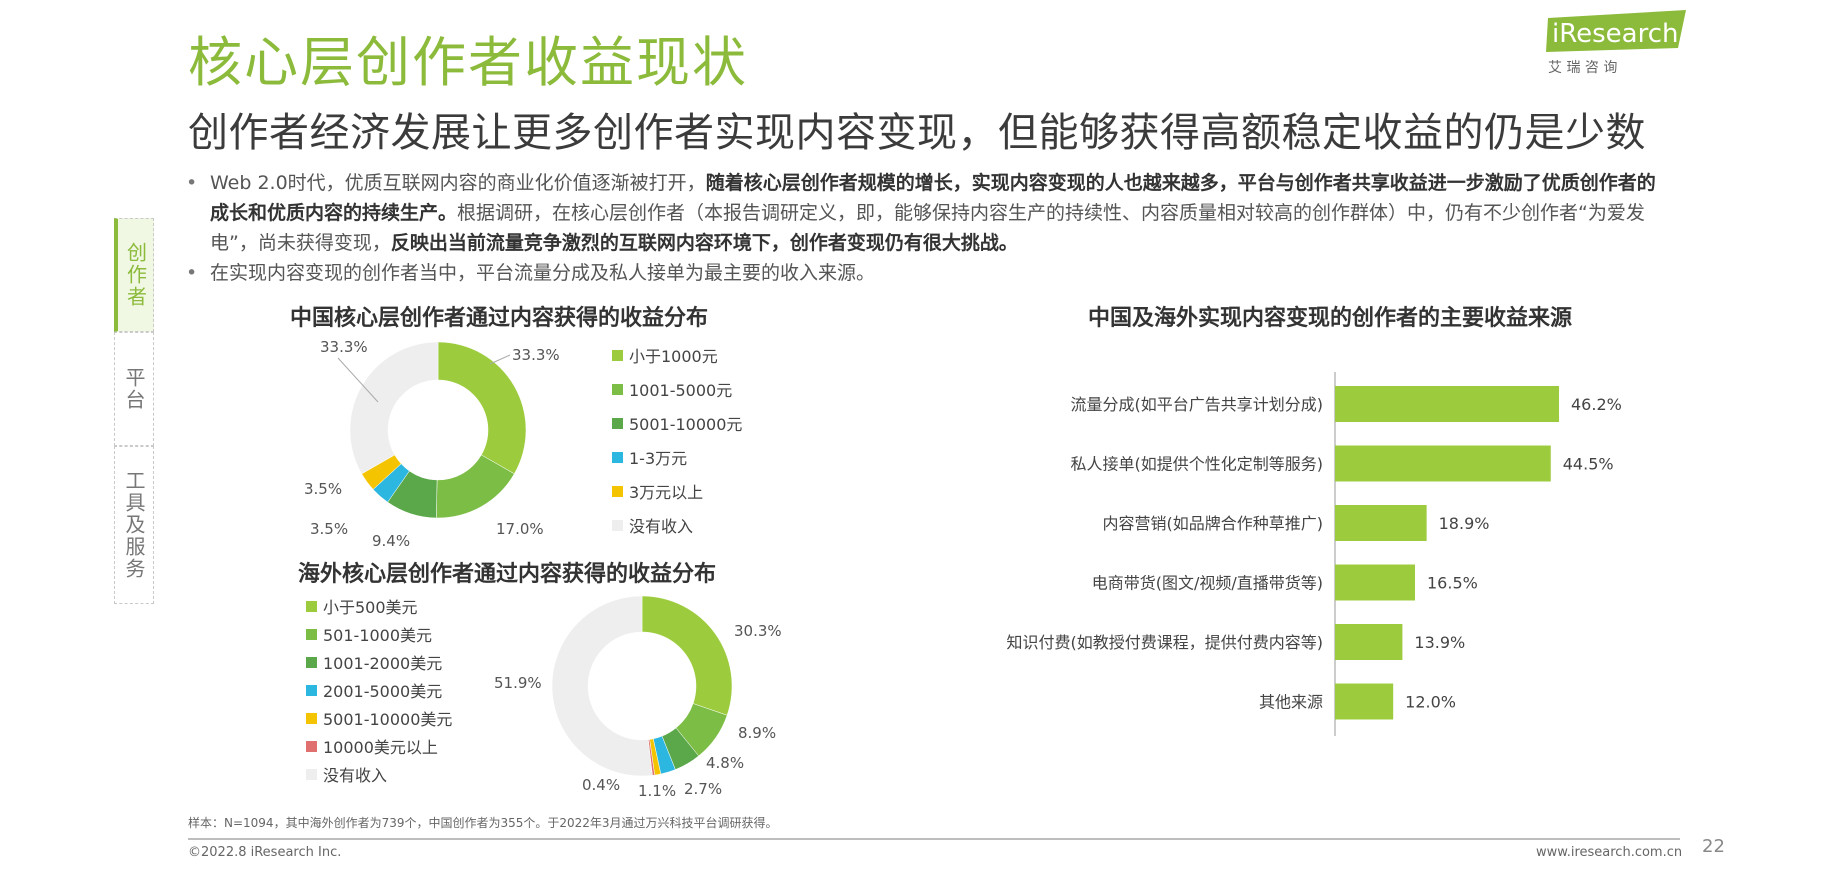 This screenshot has width=1822, height=871. Describe the element at coordinates (725, 763) in the screenshot. I see `overseas-data-label: 4.8%` at that location.